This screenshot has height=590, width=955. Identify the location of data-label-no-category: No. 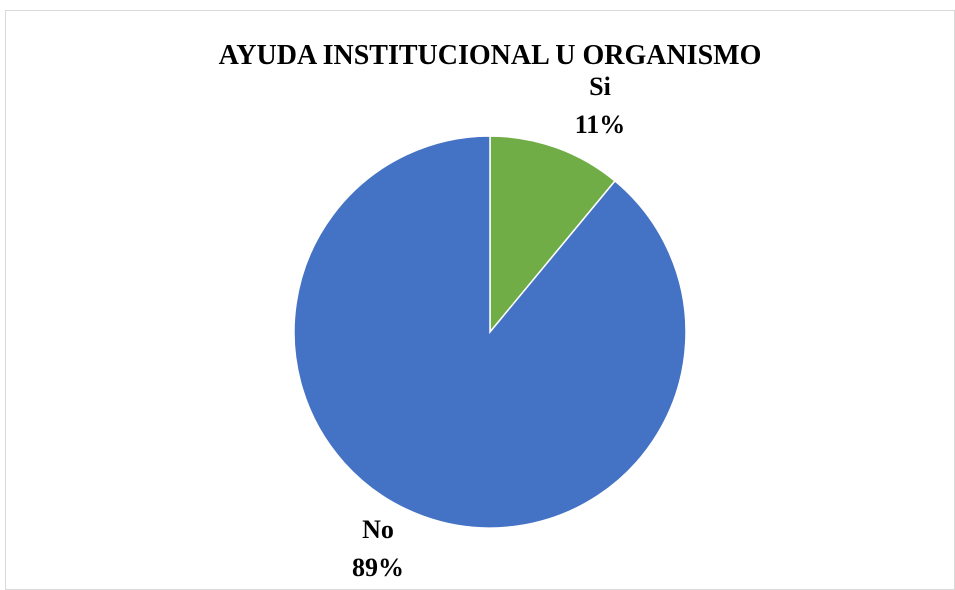
(378, 529).